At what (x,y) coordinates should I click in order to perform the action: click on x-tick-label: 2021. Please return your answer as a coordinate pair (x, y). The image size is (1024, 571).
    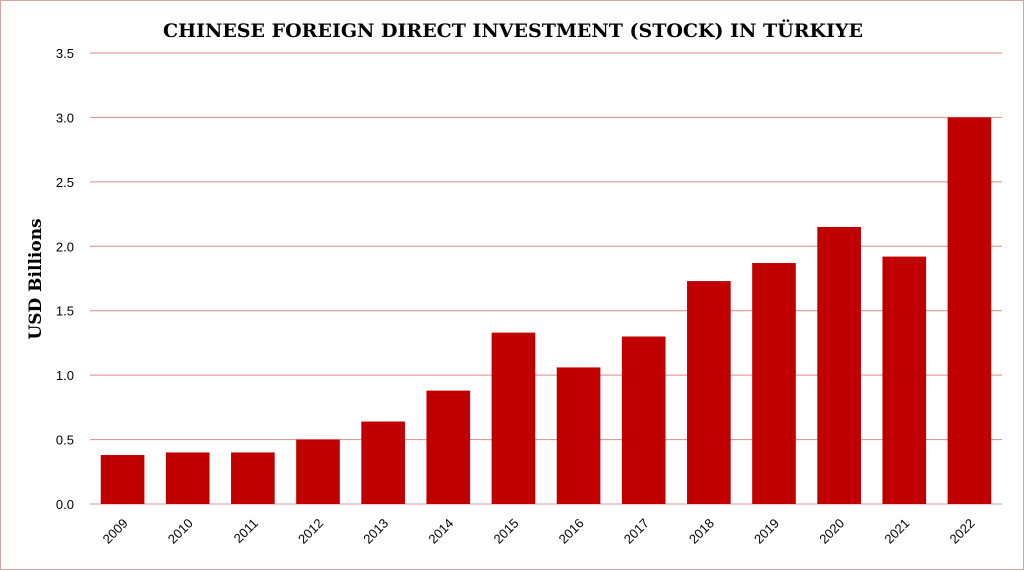
    Looking at the image, I should click on (896, 531).